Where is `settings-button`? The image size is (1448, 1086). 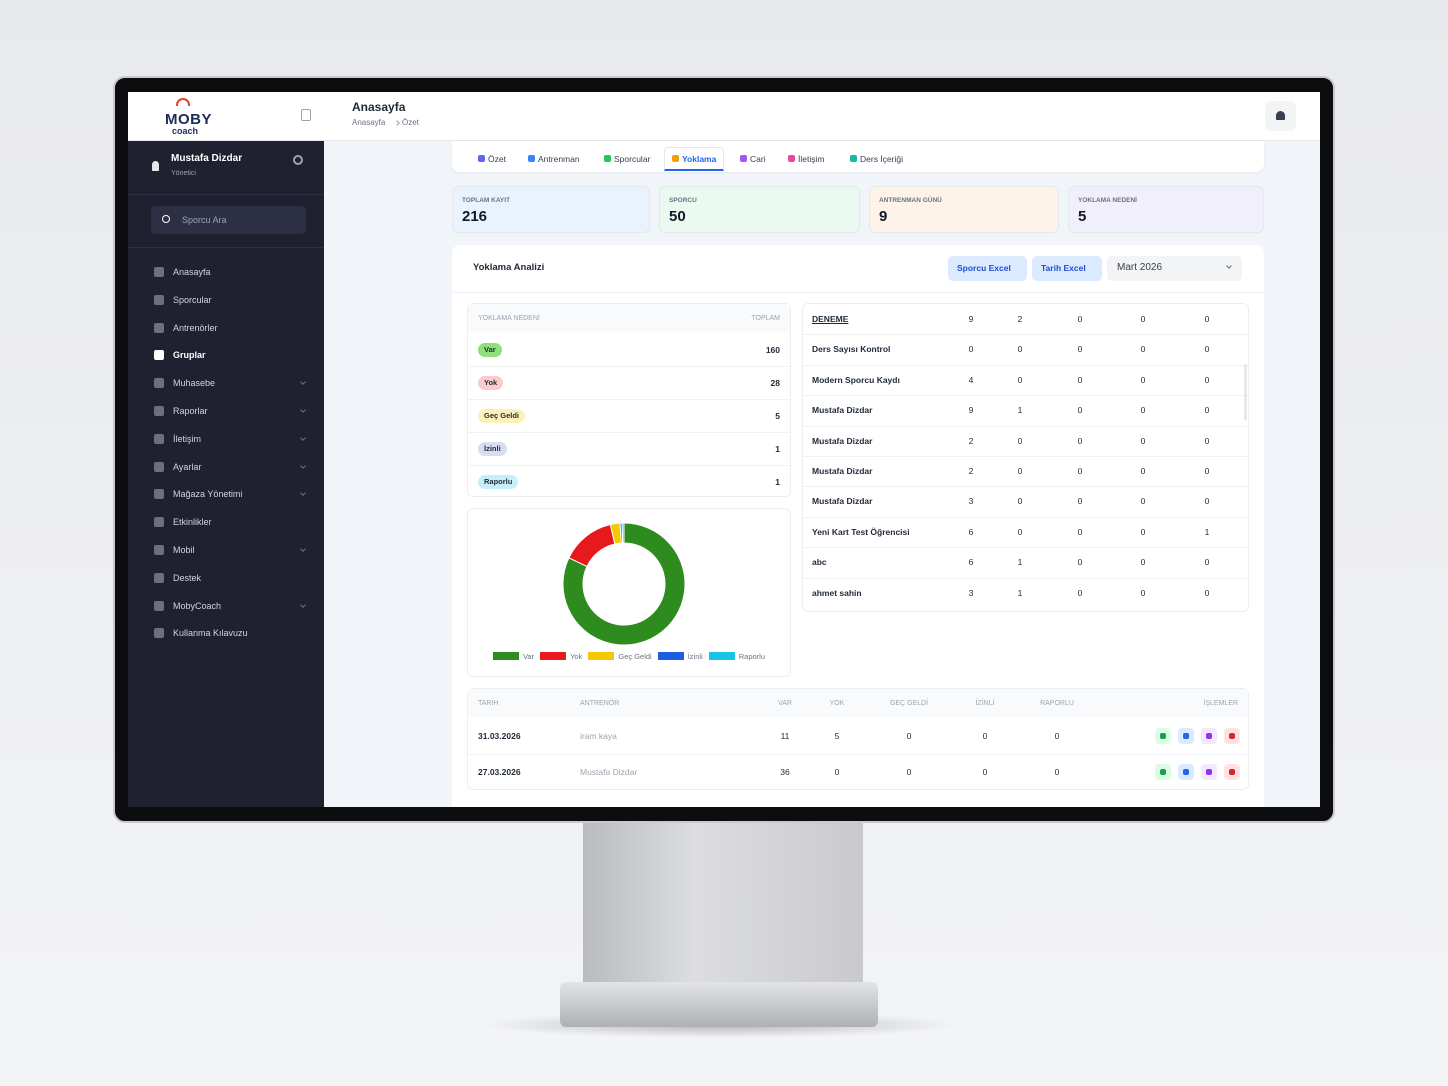
settings-button is located at coordinates (298, 160).